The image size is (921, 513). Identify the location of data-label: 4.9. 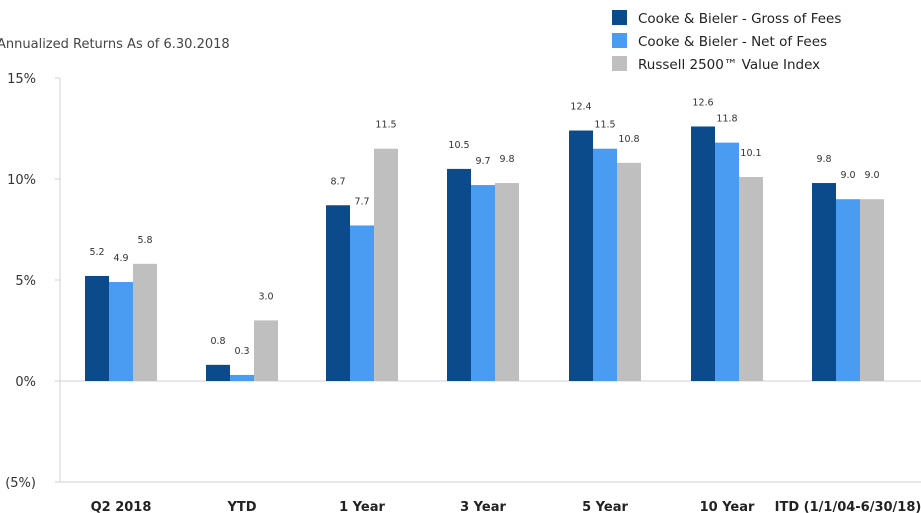
(120, 258).